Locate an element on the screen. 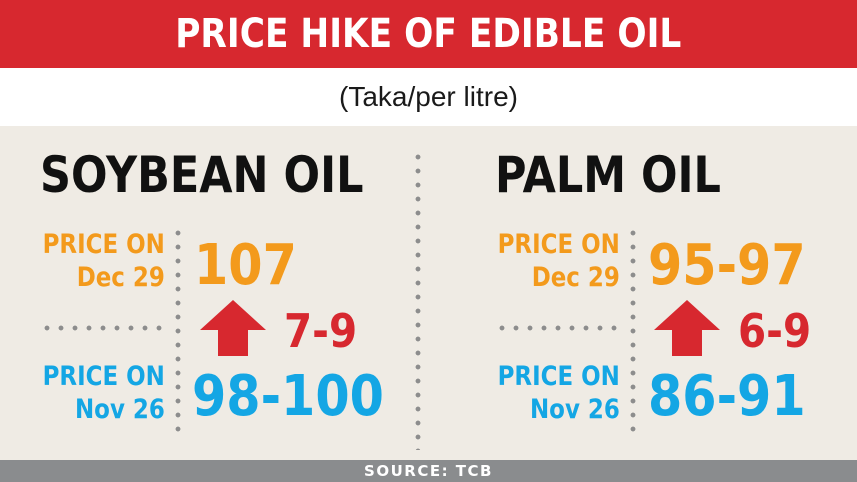 The image size is (857, 482). oil-name-soybean: SOYBEAN OIL is located at coordinates (202, 175).